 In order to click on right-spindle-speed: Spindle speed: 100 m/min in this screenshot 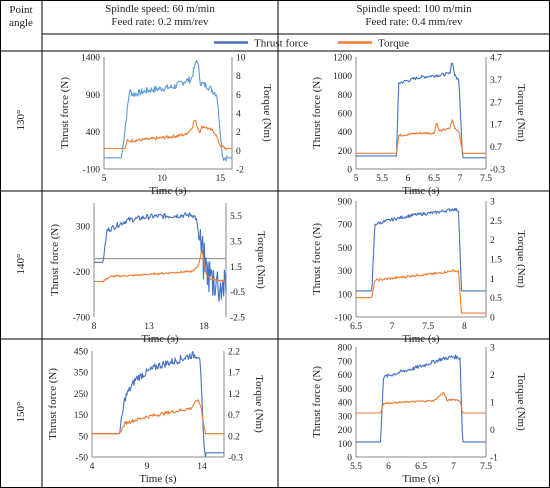, I will do `click(414, 9)`.